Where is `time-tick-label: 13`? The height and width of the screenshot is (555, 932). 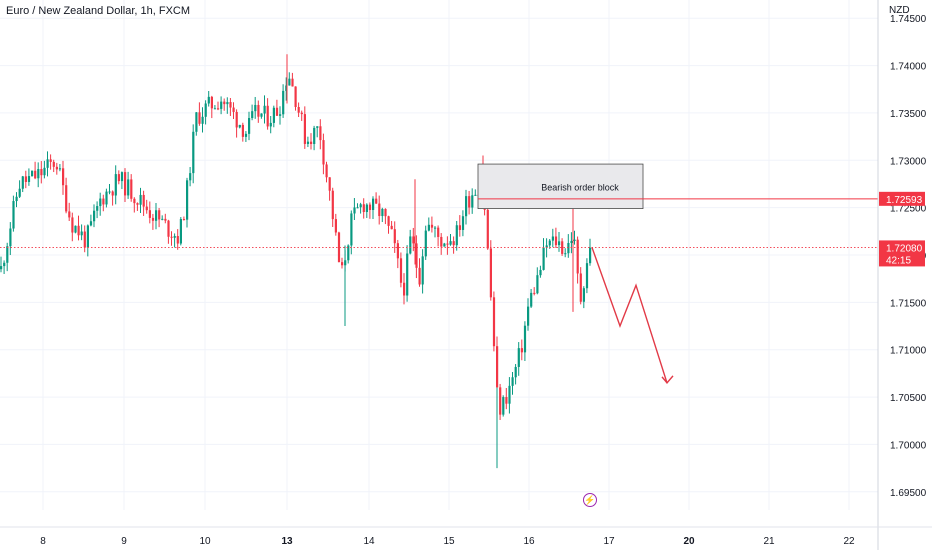
time-tick-label: 13 is located at coordinates (287, 541).